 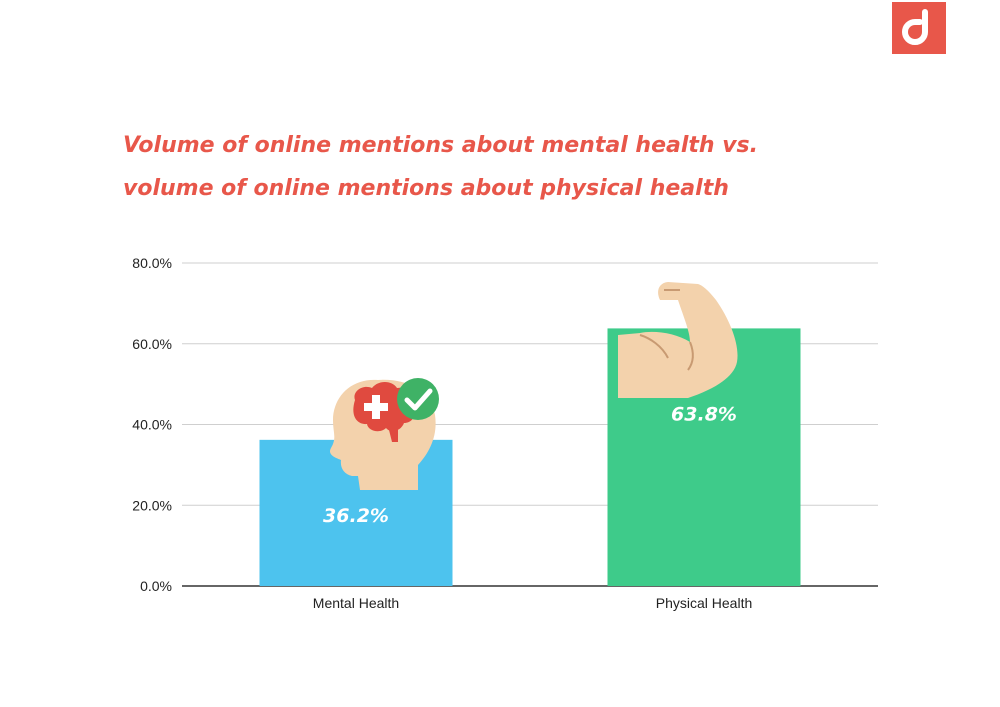 I want to click on y-tick-label: 0.0%, so click(x=156, y=586).